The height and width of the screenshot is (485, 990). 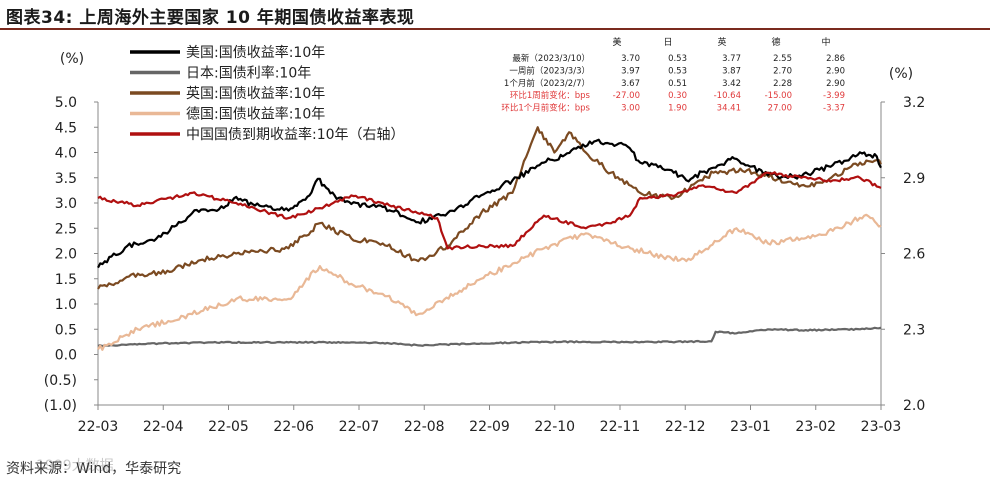 I want to click on series-line-cn, so click(x=489, y=211).